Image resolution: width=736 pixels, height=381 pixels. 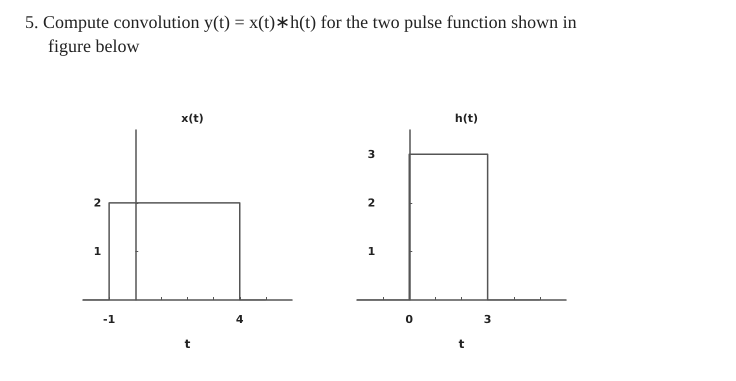 I want to click on x-tick-label: -1, so click(x=109, y=319).